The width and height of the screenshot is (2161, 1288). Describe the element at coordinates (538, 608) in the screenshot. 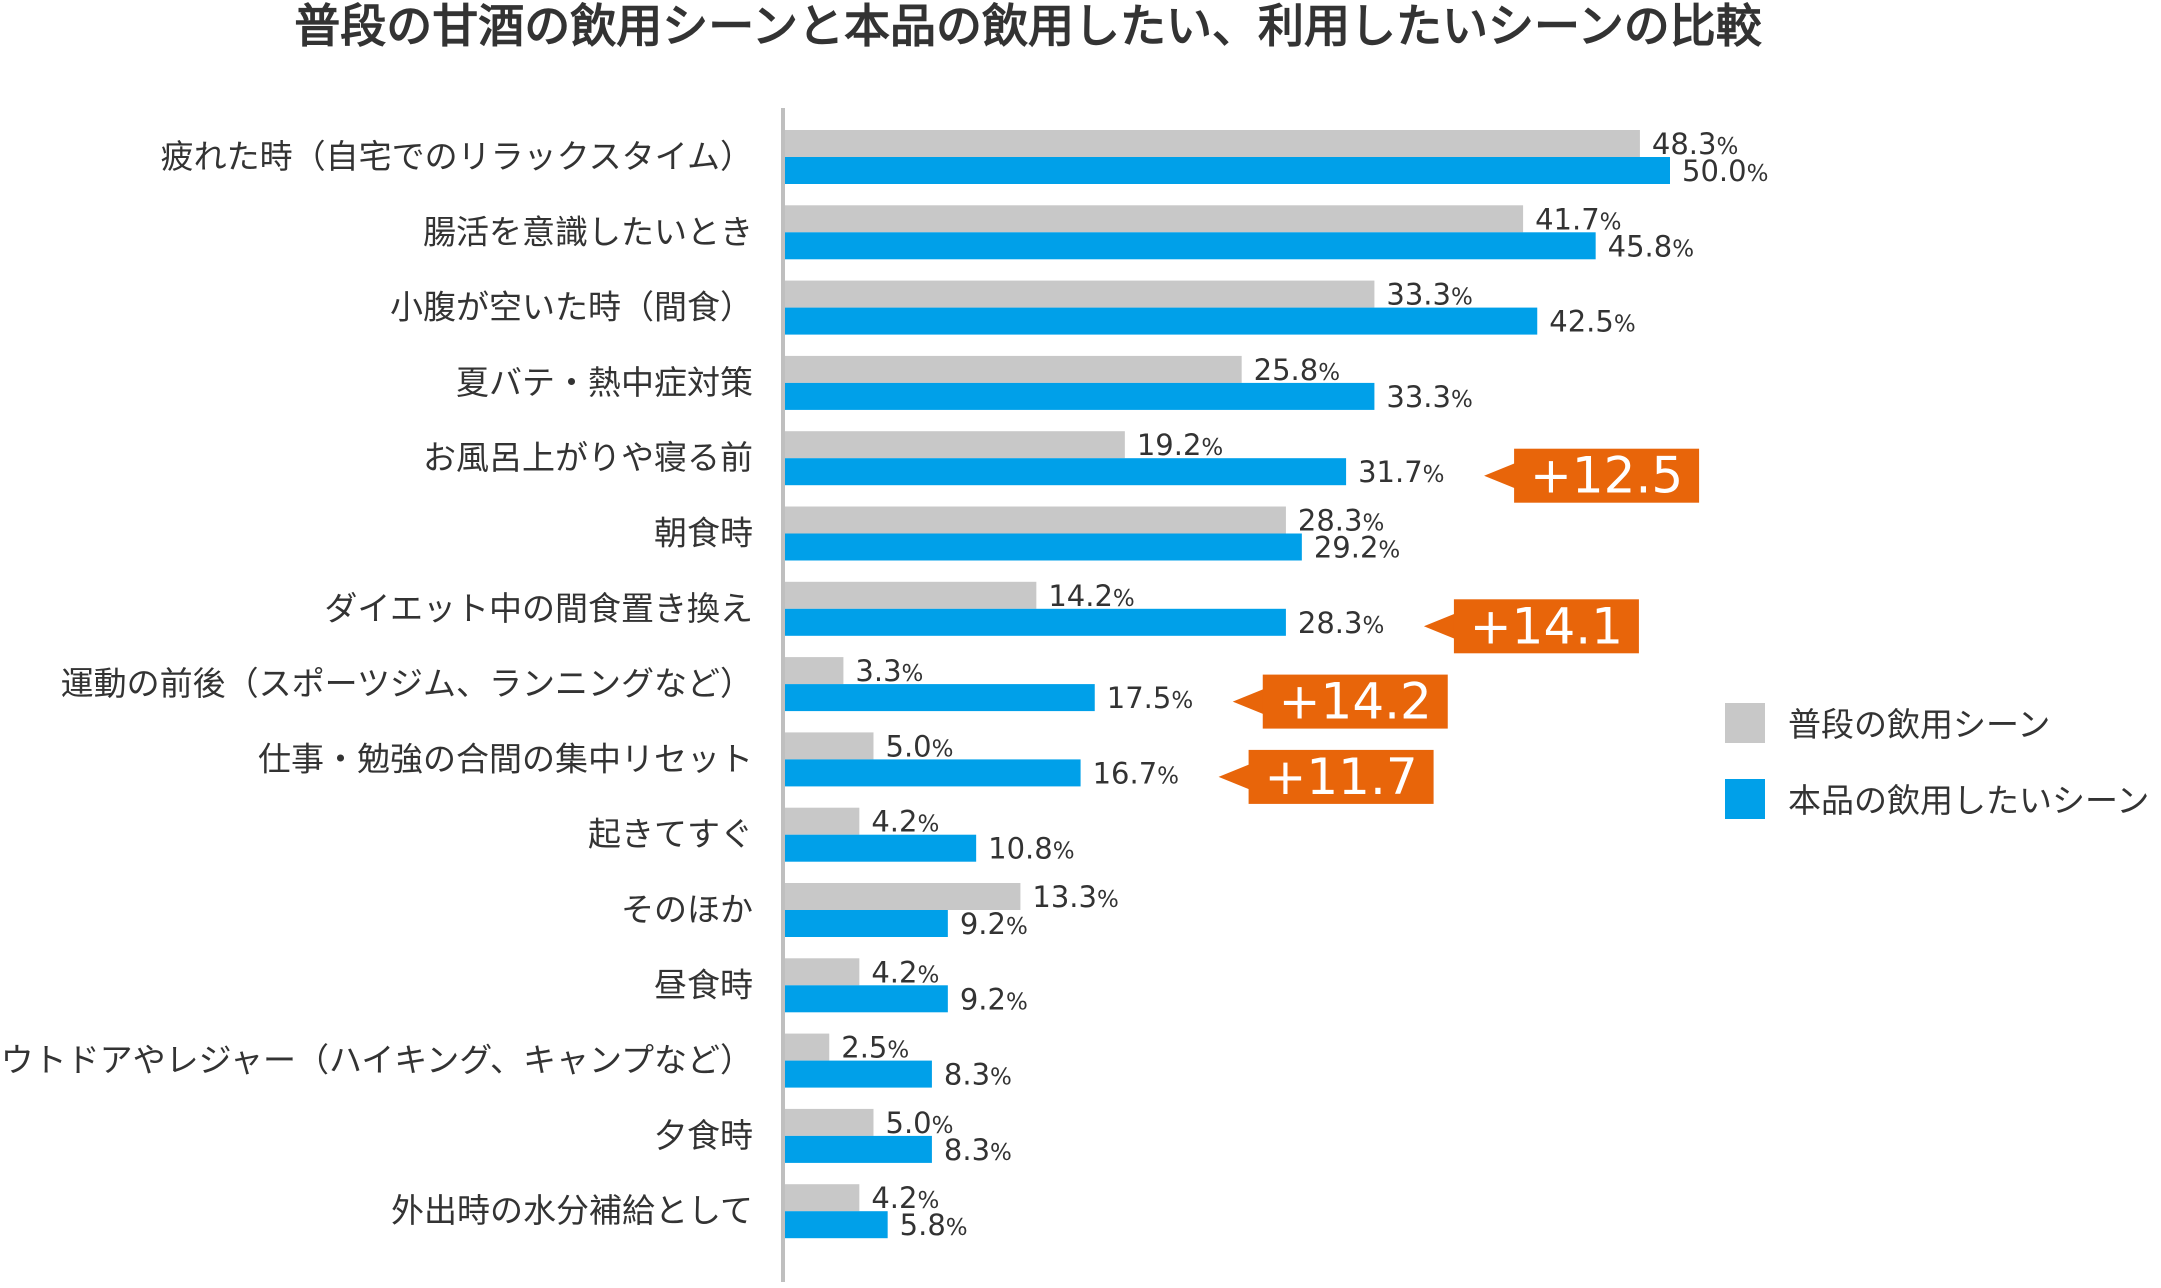

I see `category-label: ダイエット中の間食置き換え` at that location.